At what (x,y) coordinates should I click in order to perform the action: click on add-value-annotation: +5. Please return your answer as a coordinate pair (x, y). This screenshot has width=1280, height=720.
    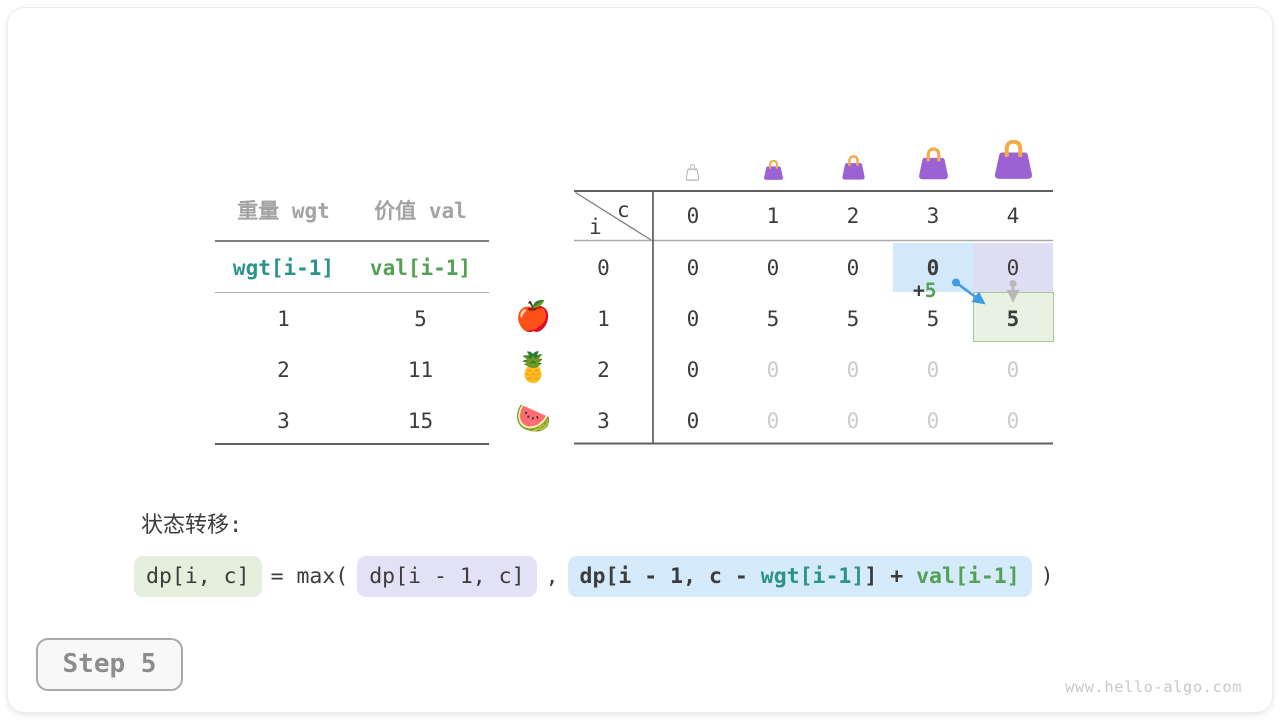
    Looking at the image, I should click on (925, 290).